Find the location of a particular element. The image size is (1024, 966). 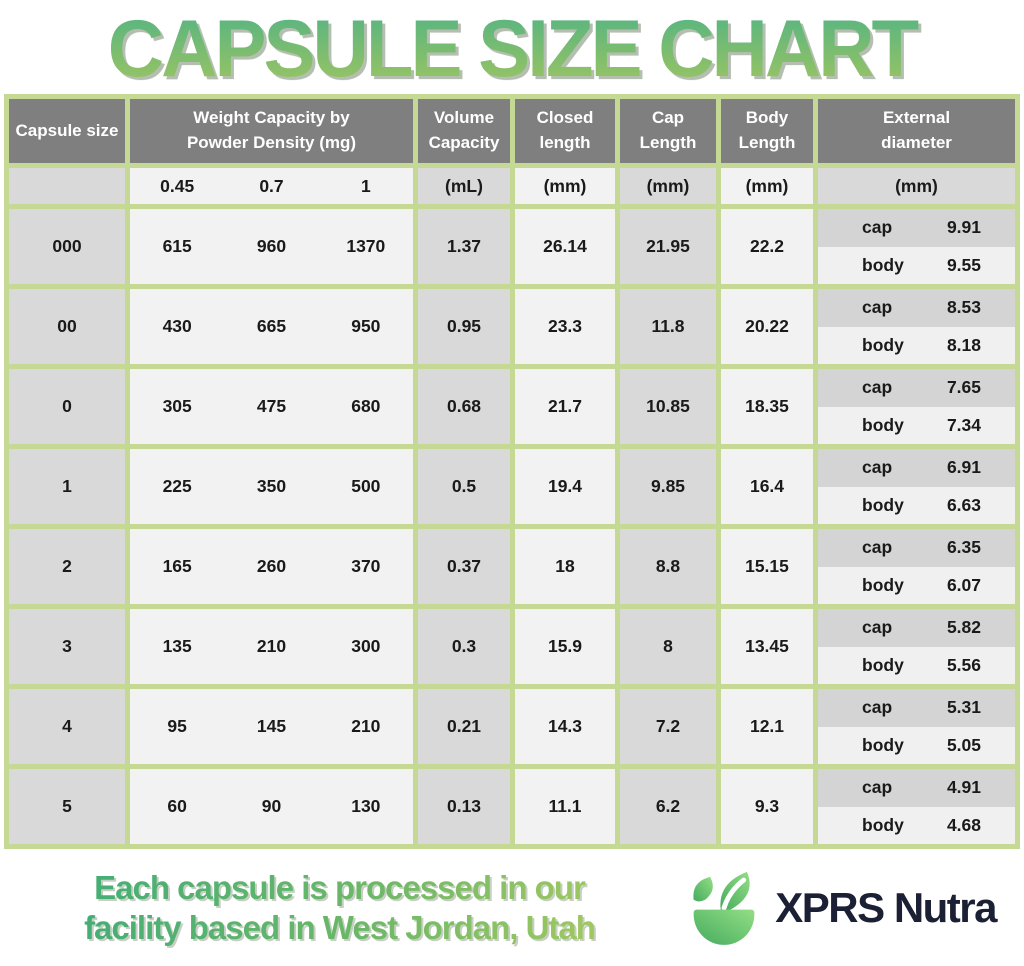

units-weight-cell: 0.45 0.7 1 is located at coordinates (271, 186).